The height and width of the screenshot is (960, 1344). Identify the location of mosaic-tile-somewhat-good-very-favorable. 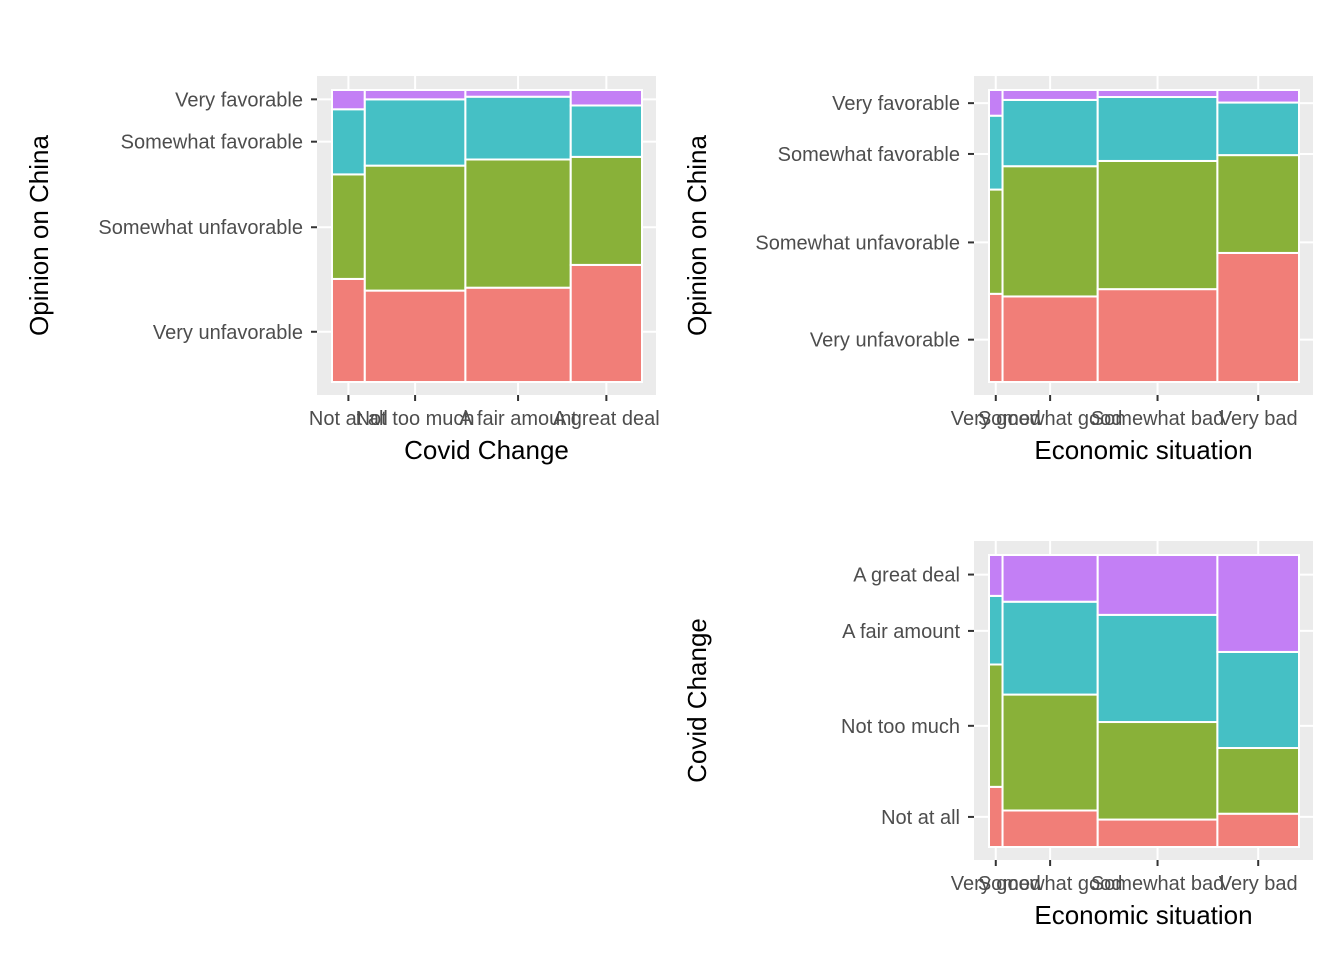
(1050, 95).